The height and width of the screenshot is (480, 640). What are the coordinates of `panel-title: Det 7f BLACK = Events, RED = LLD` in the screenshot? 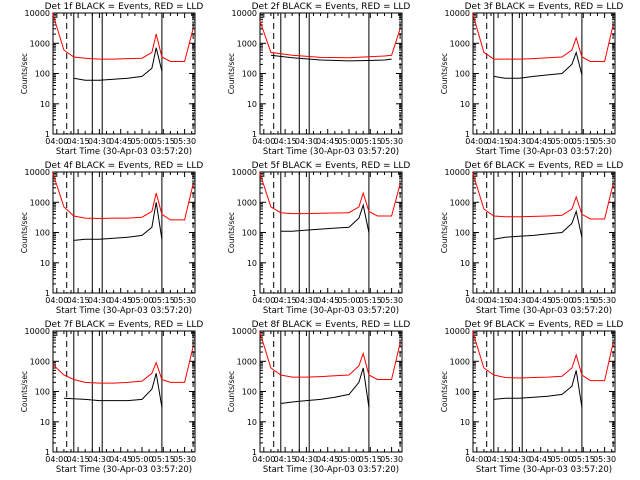 It's located at (124, 325).